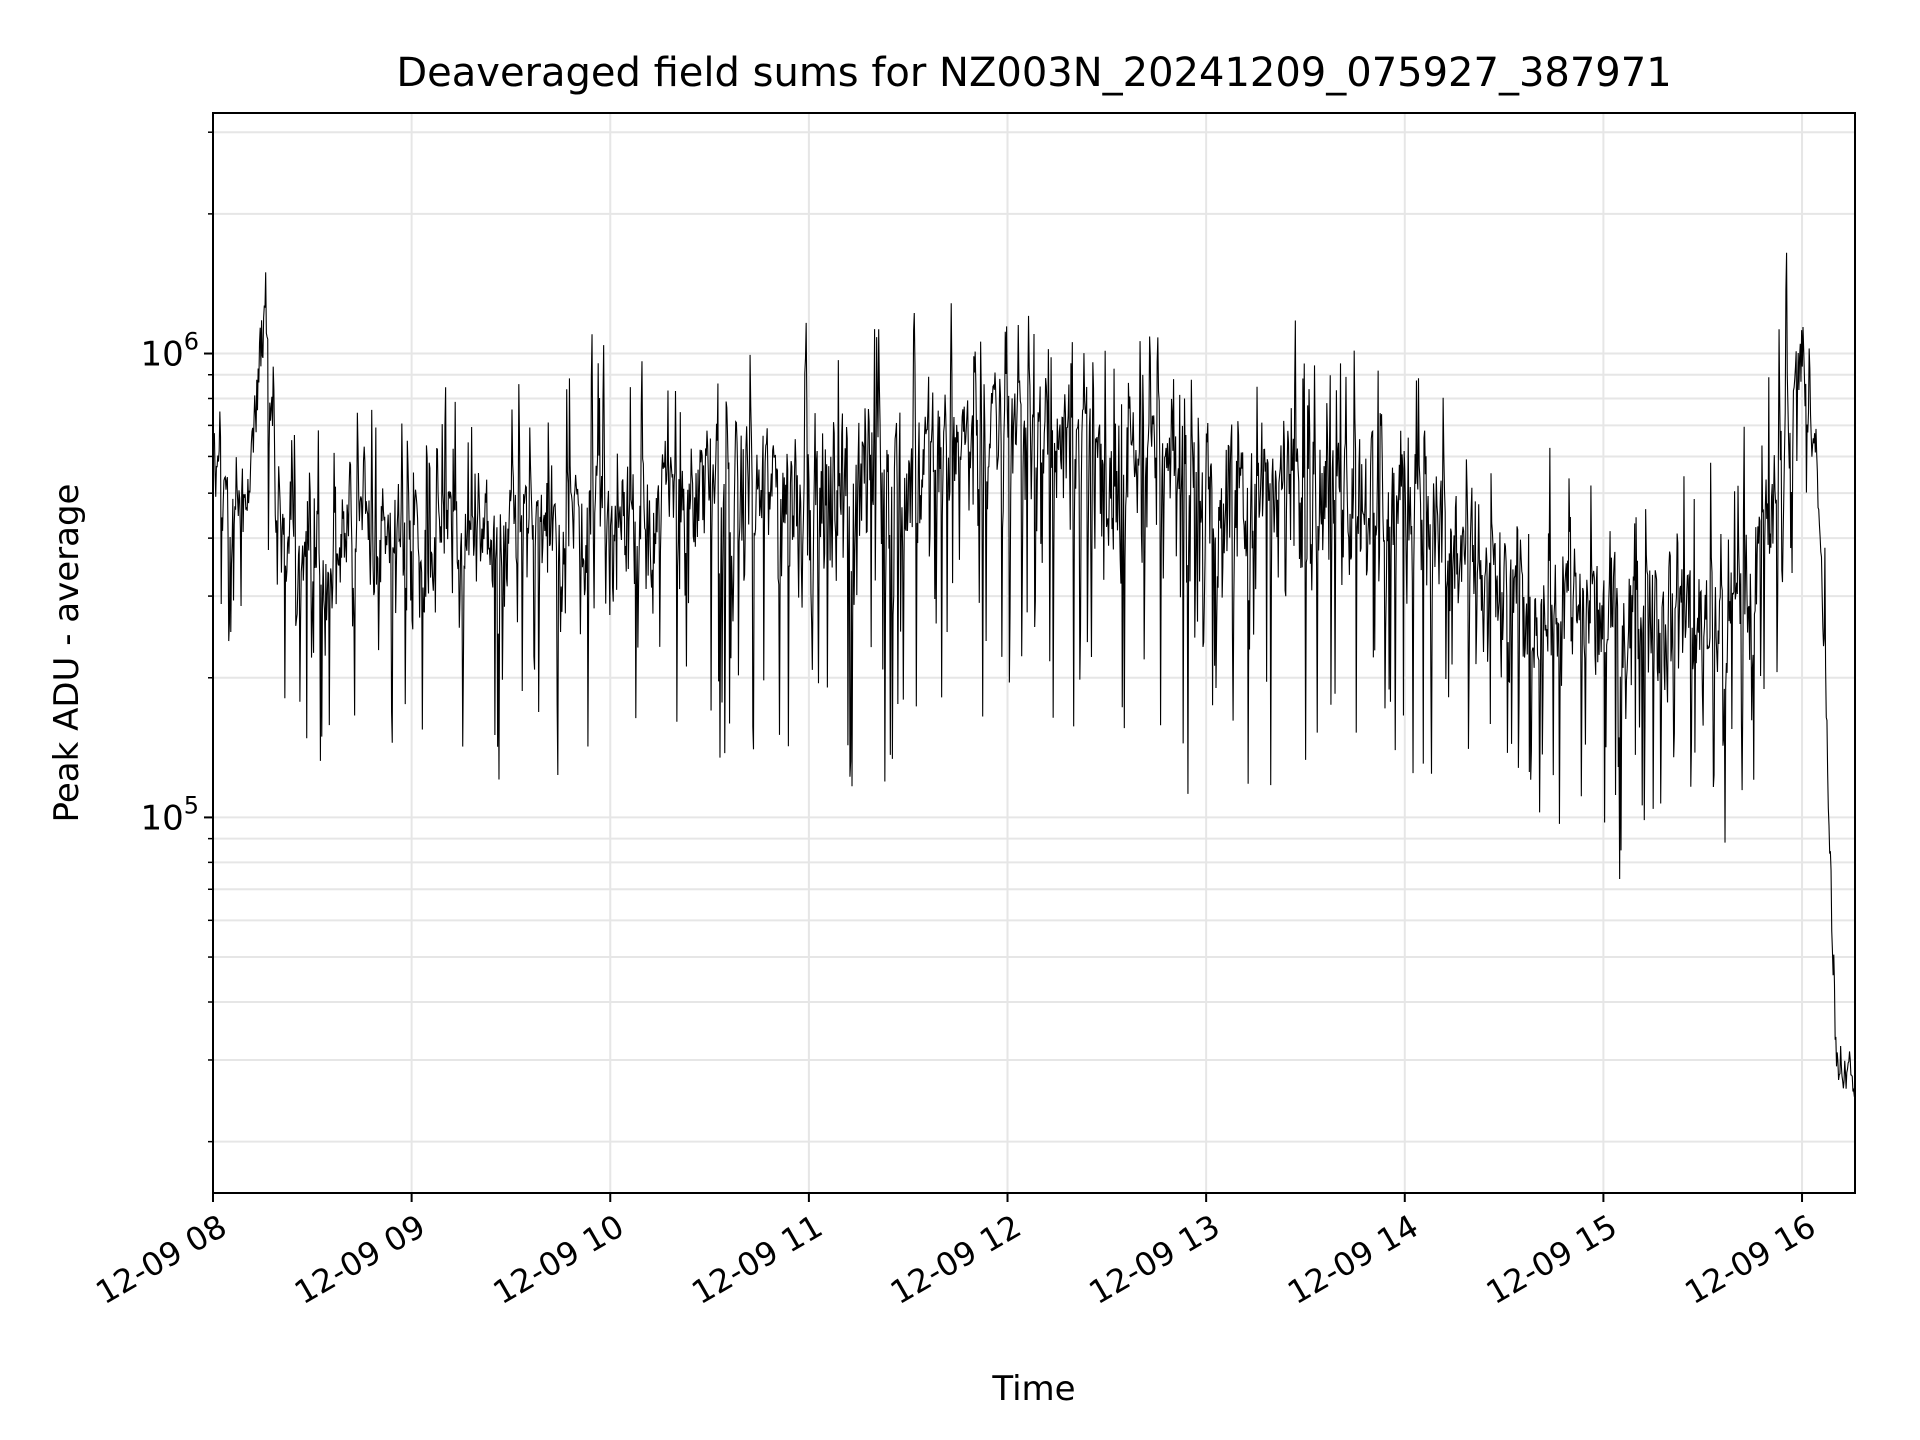 This screenshot has width=1920, height=1440. Describe the element at coordinates (67, 653) in the screenshot. I see `y-axis-label: Peak ADU - average` at that location.